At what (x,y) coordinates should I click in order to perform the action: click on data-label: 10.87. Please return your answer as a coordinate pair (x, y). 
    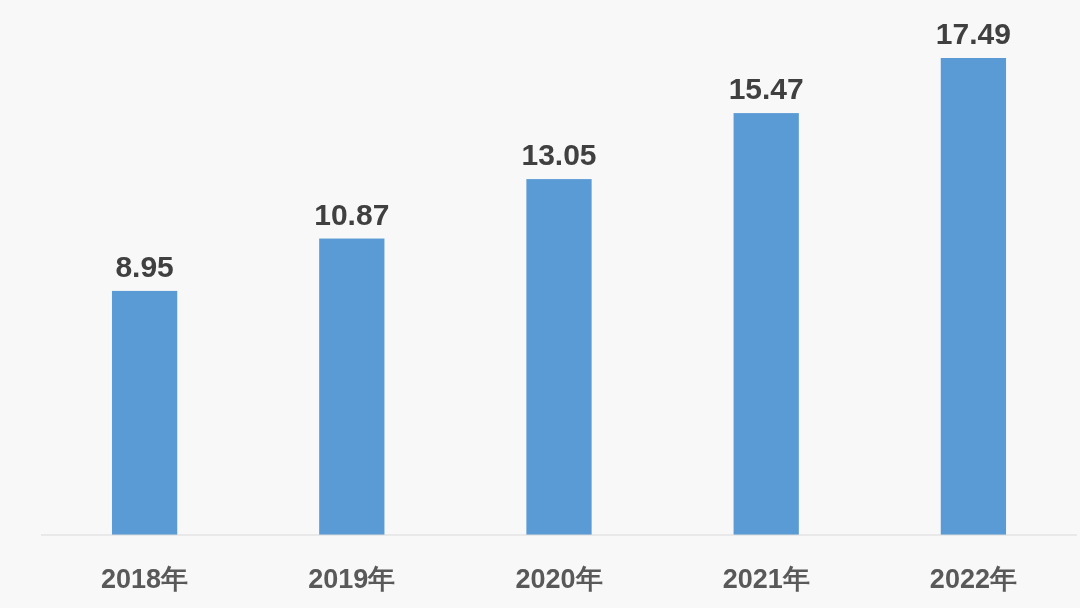
    Looking at the image, I should click on (352, 214).